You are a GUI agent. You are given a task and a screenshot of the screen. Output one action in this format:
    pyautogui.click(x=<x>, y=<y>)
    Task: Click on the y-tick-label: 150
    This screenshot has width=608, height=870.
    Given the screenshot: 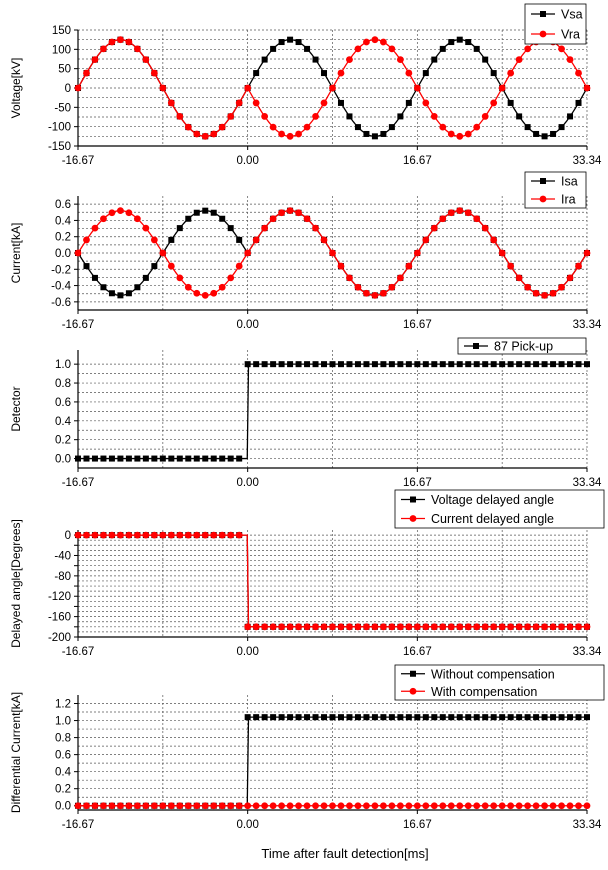 What is the action you would take?
    pyautogui.click(x=61, y=31)
    